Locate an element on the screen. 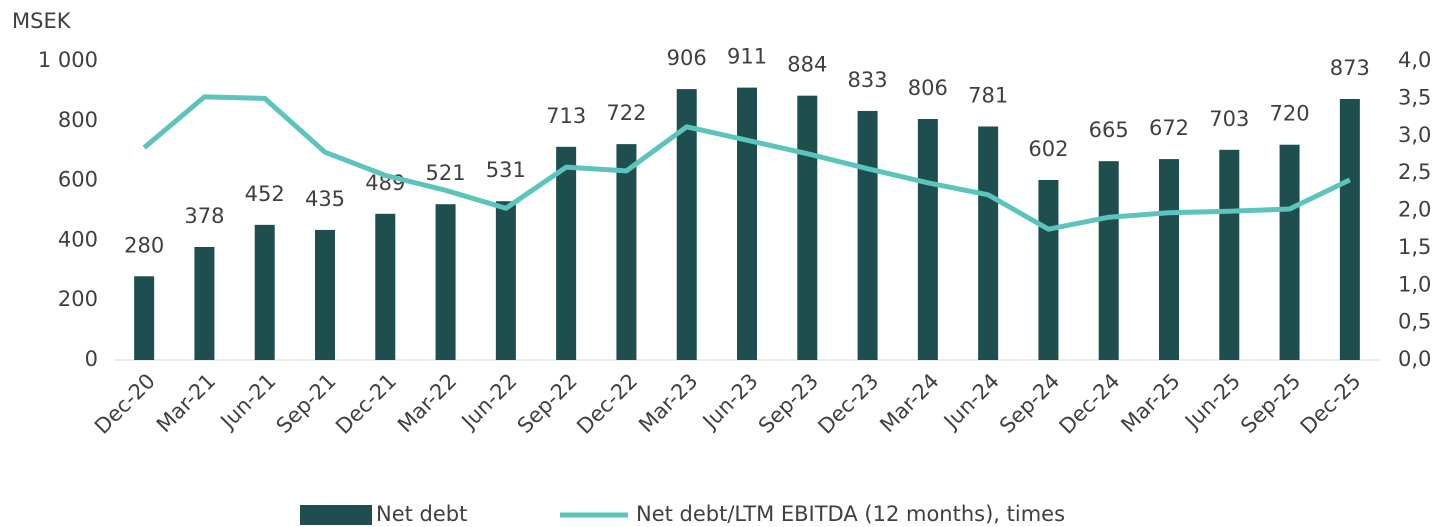 This screenshot has width=1455, height=527. data-label: 602 is located at coordinates (1048, 149).